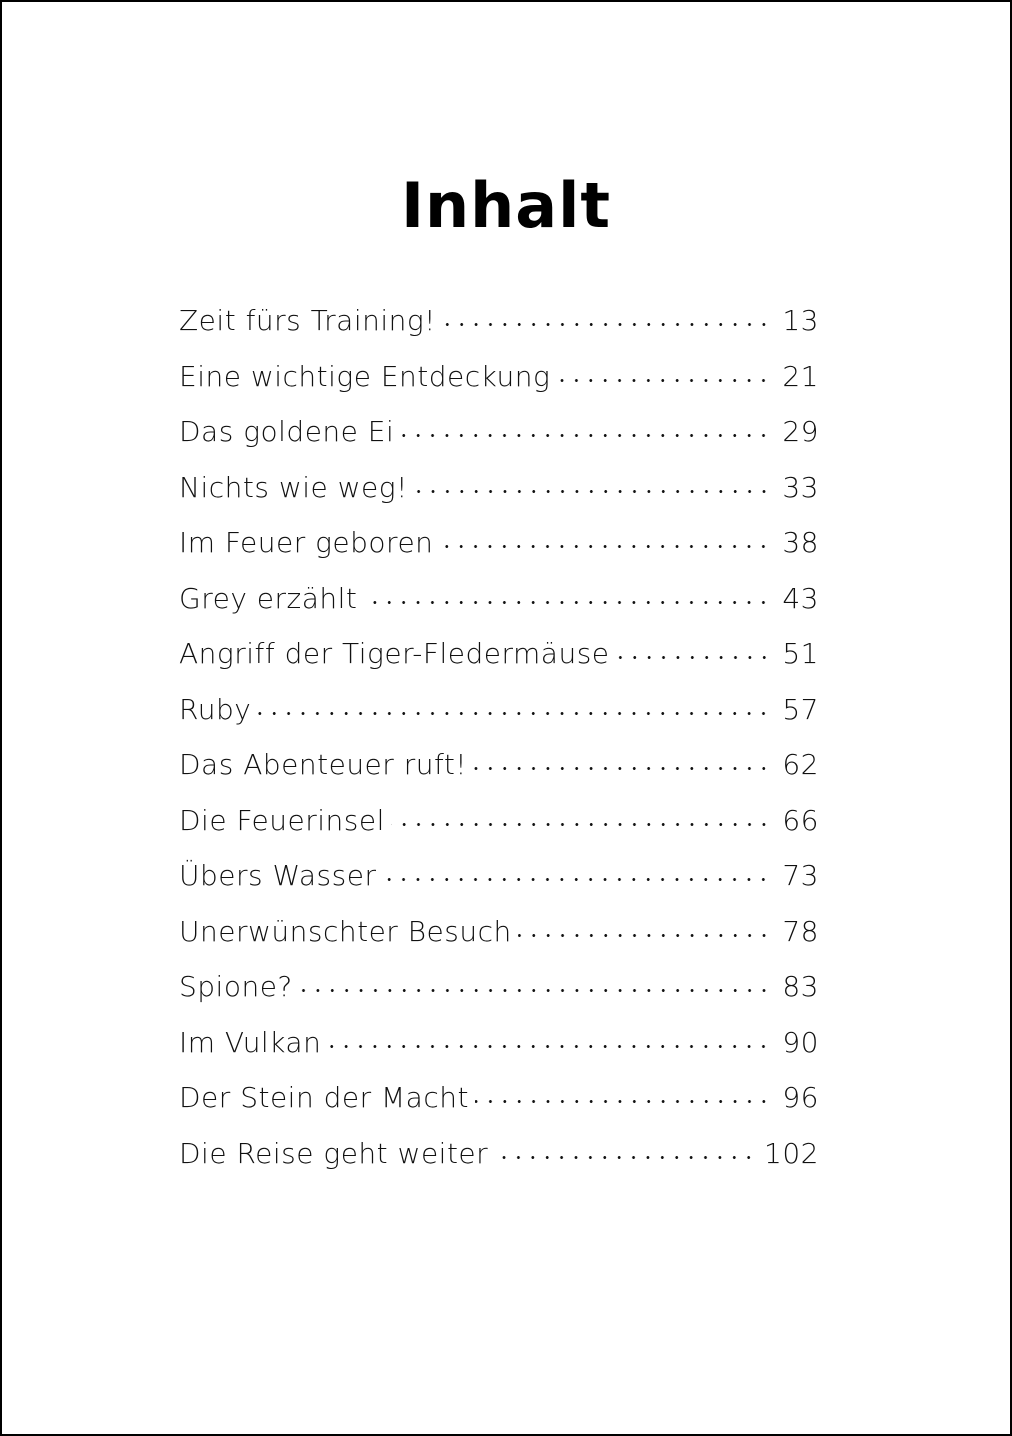 The height and width of the screenshot is (1436, 1012). I want to click on toc-entry-title: Eine wichtige Entdeckung, so click(365, 376).